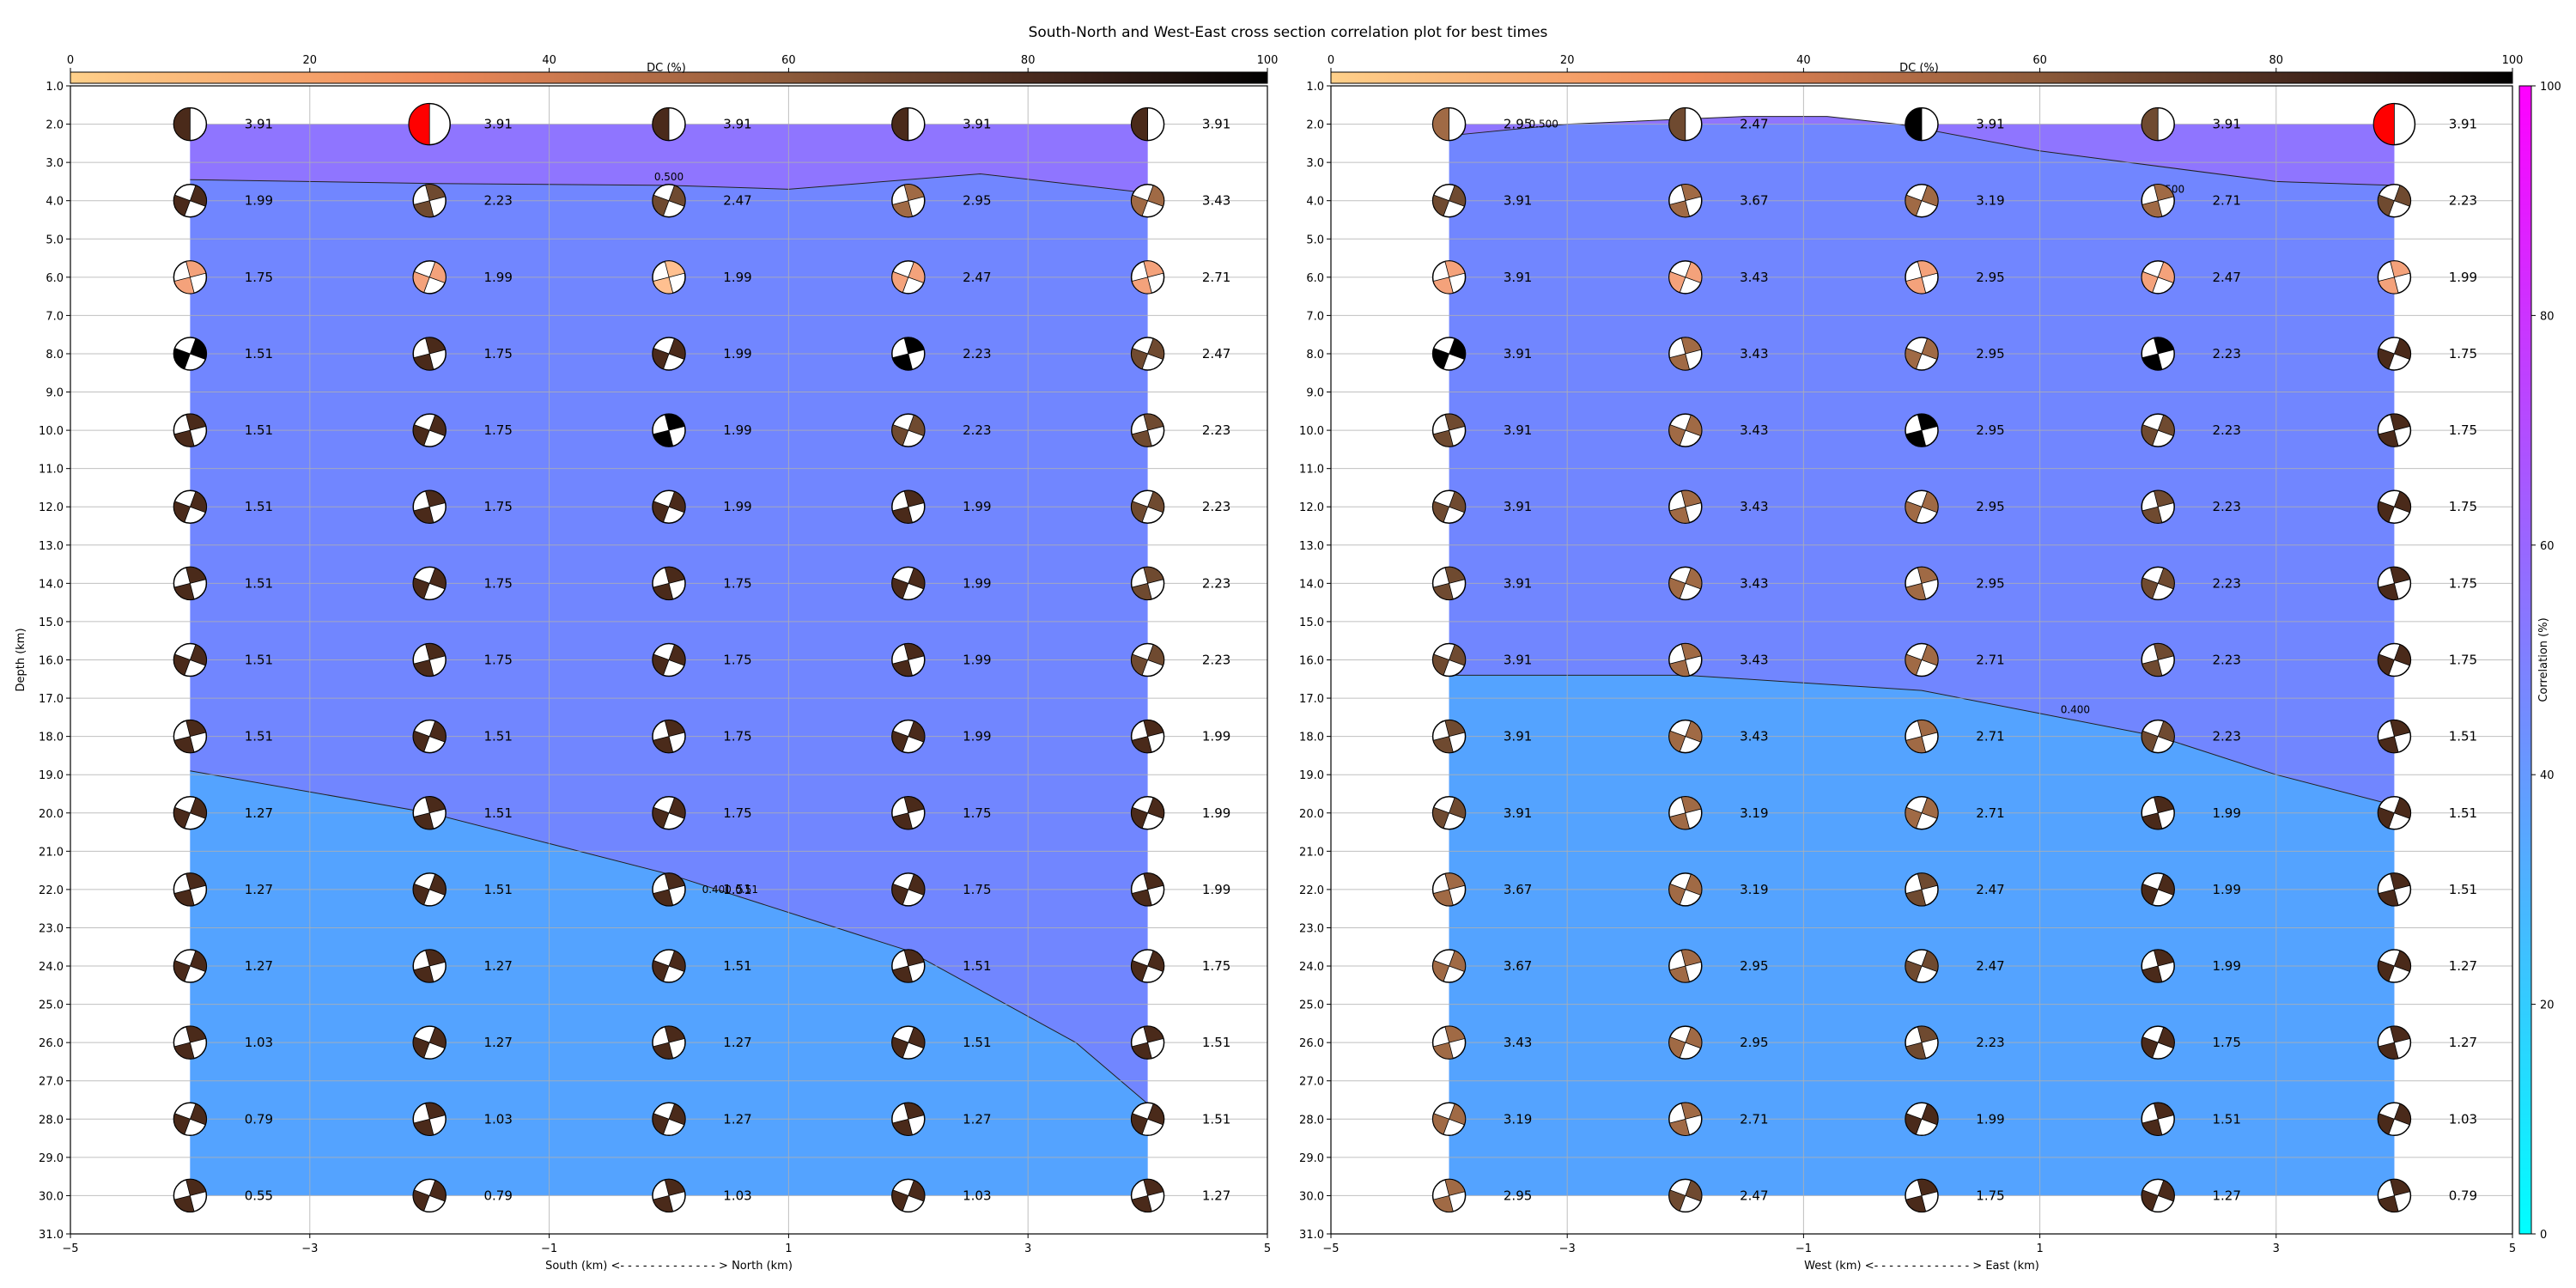  Describe the element at coordinates (1754, 124) in the screenshot. I see `value-label: 2.47` at that location.